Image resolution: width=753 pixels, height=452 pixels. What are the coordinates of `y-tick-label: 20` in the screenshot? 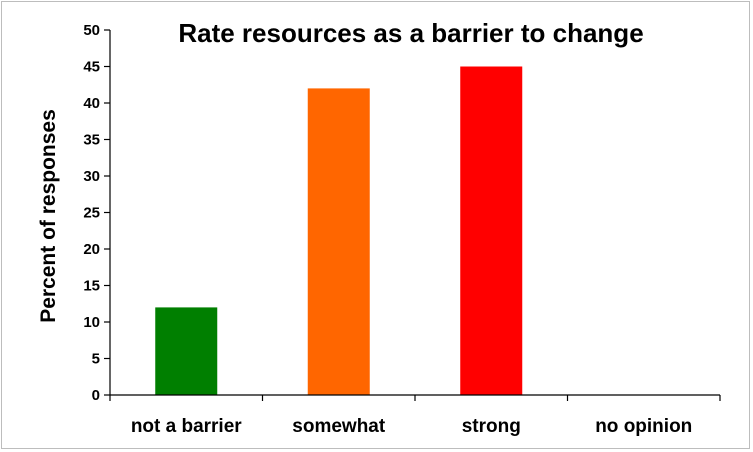 It's located at (91, 249).